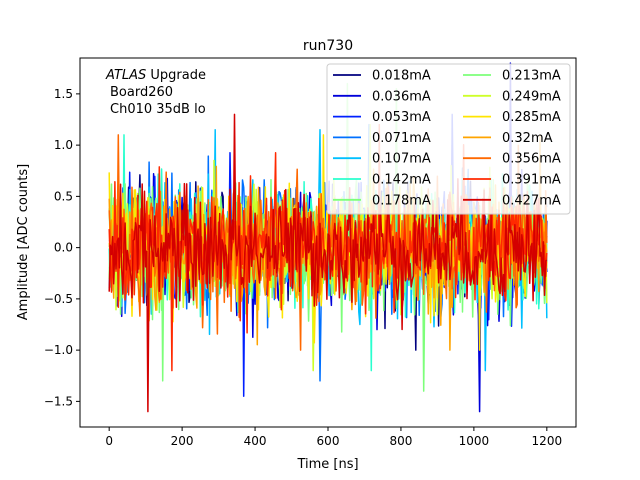 This screenshot has width=640, height=480. I want to click on annotation-board: Board260, so click(141, 92).